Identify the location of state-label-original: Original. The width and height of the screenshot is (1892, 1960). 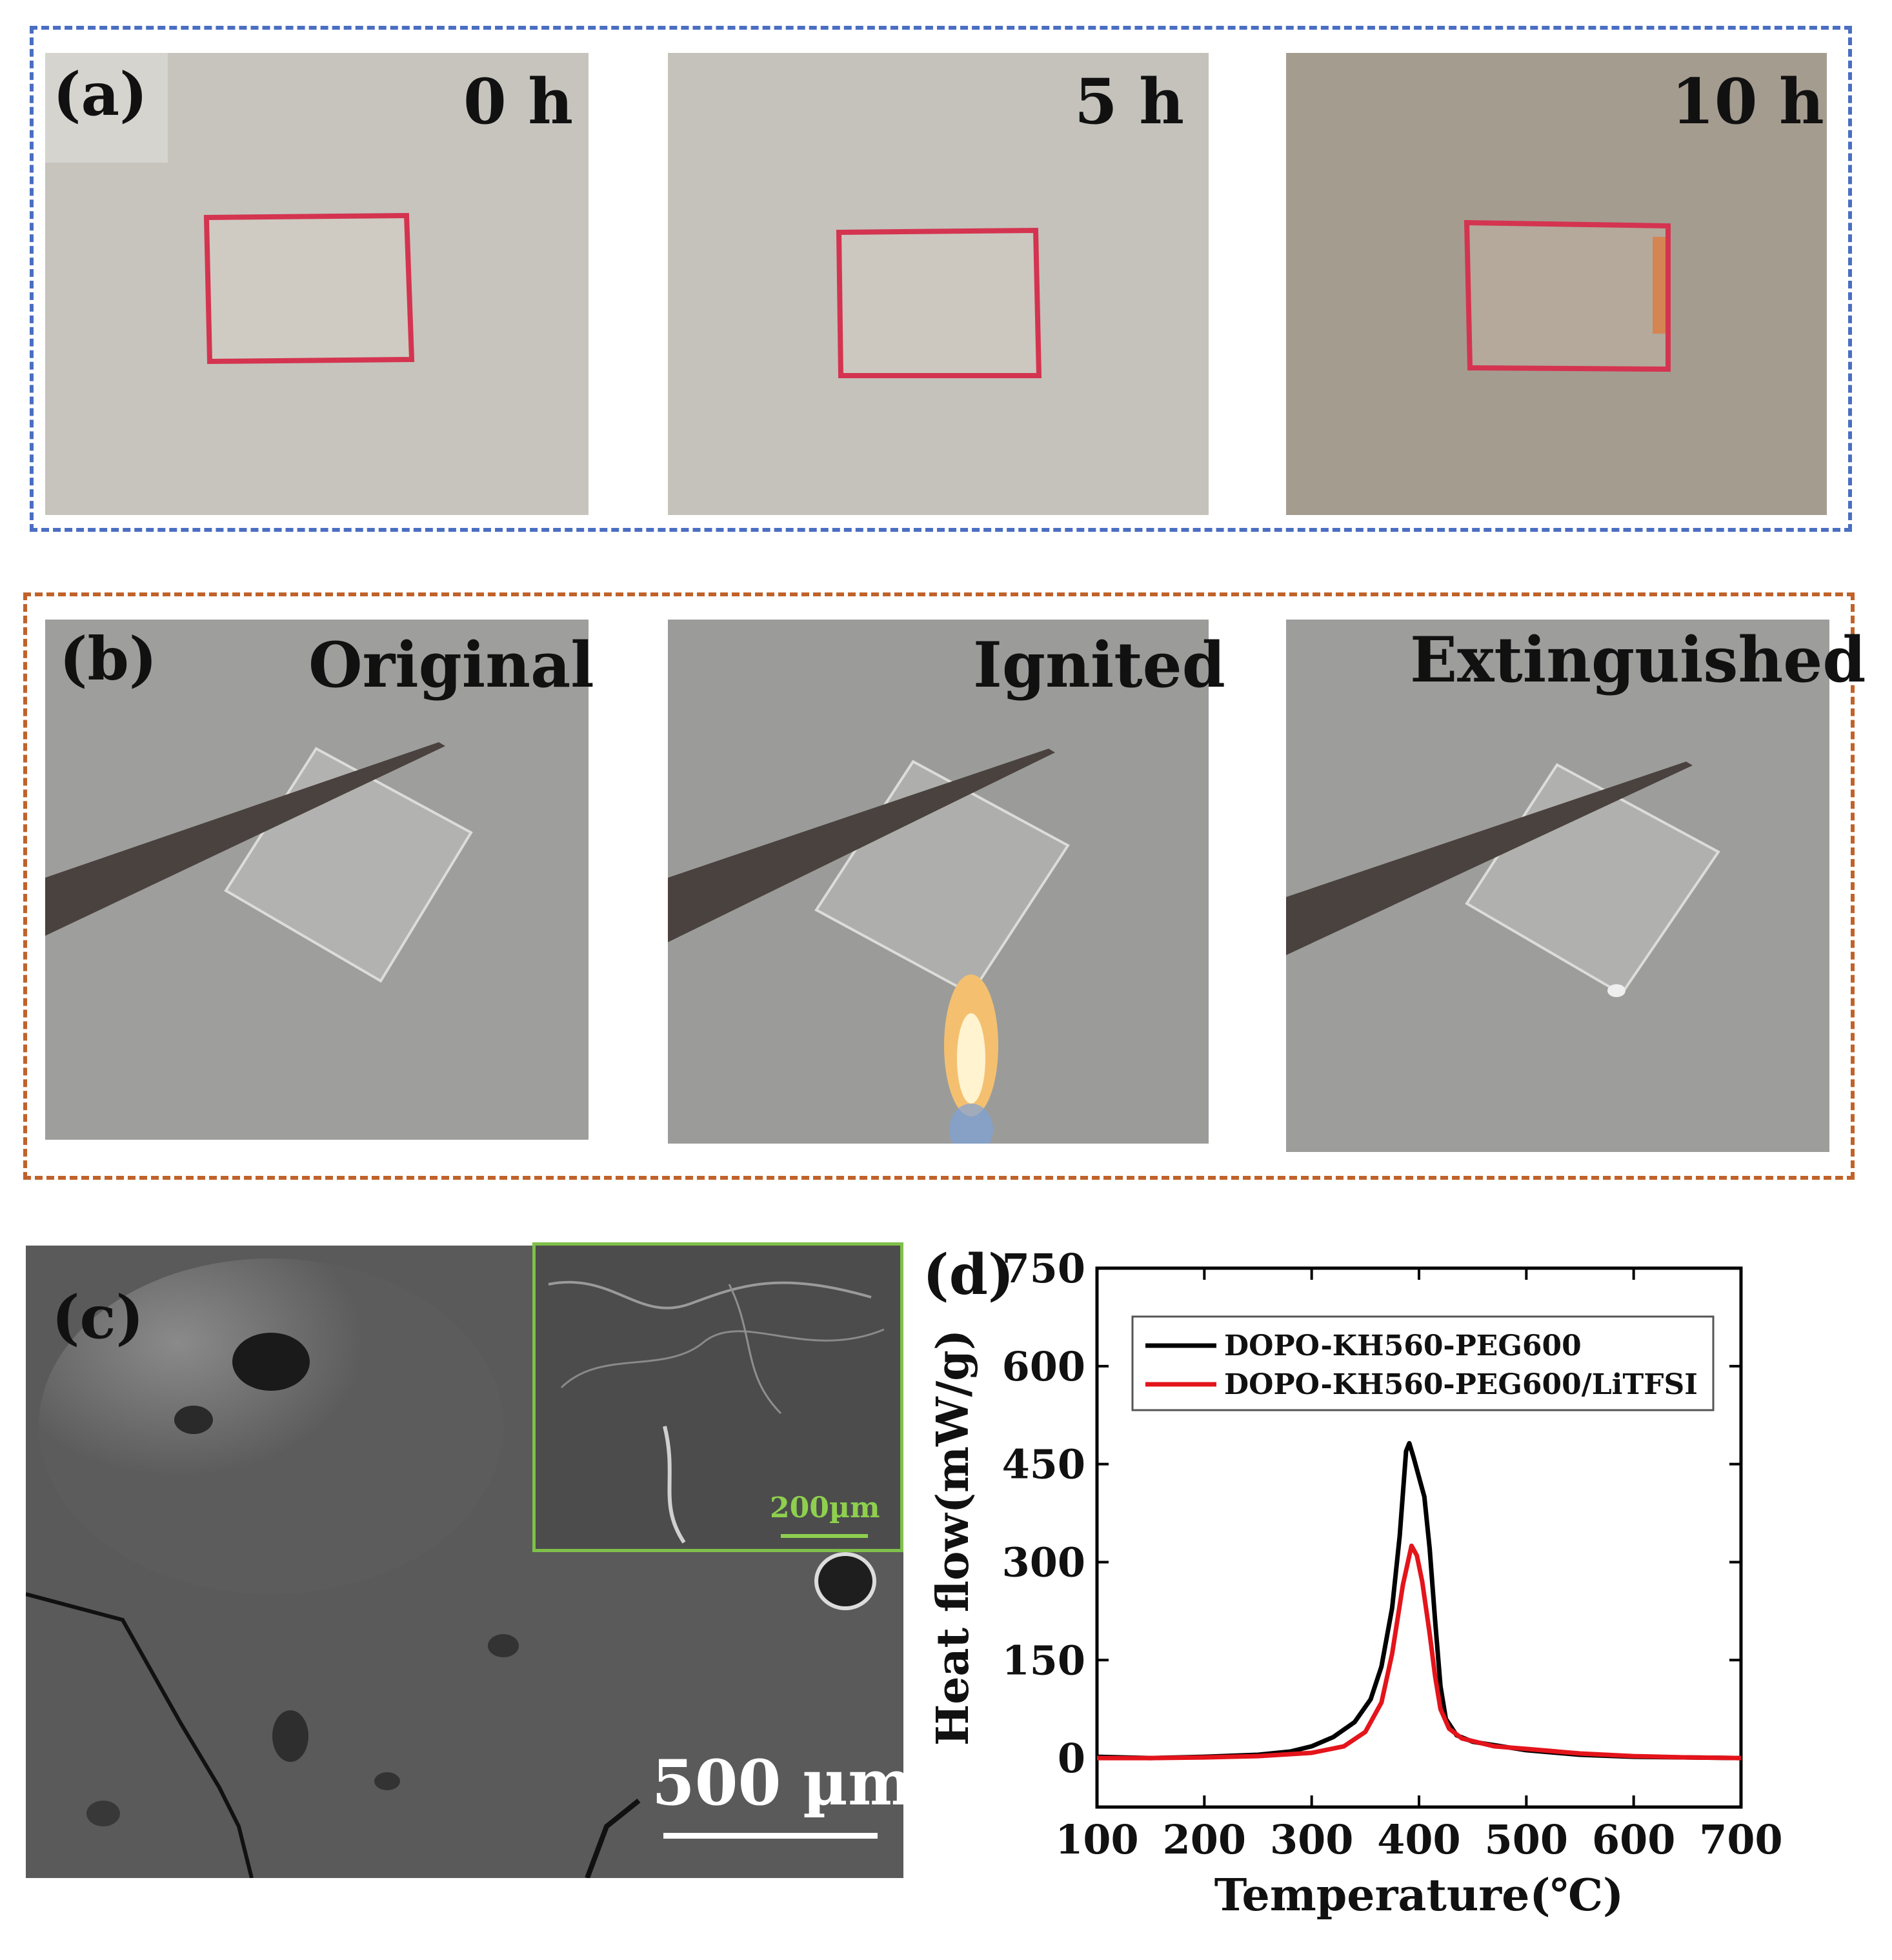
(451, 665).